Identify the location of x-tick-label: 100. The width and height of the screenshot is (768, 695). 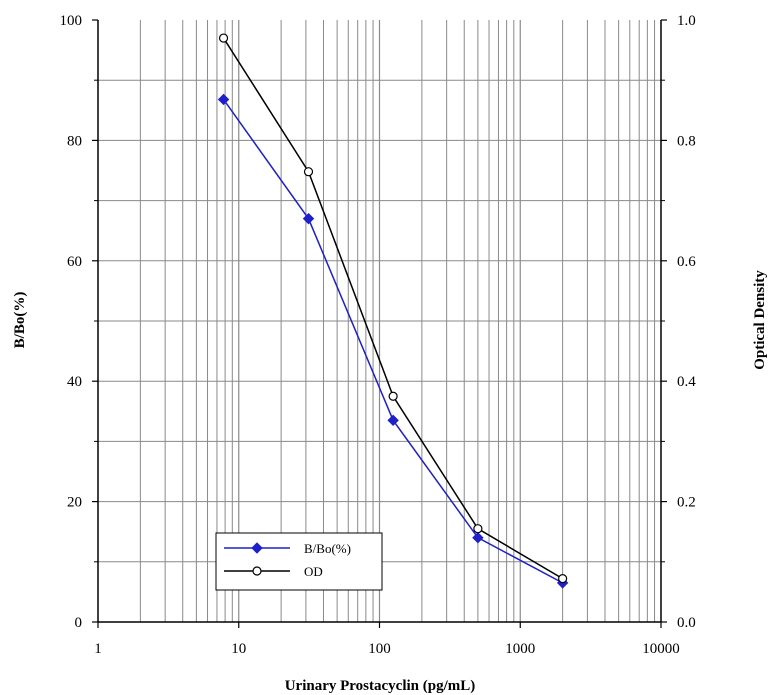
(379, 649).